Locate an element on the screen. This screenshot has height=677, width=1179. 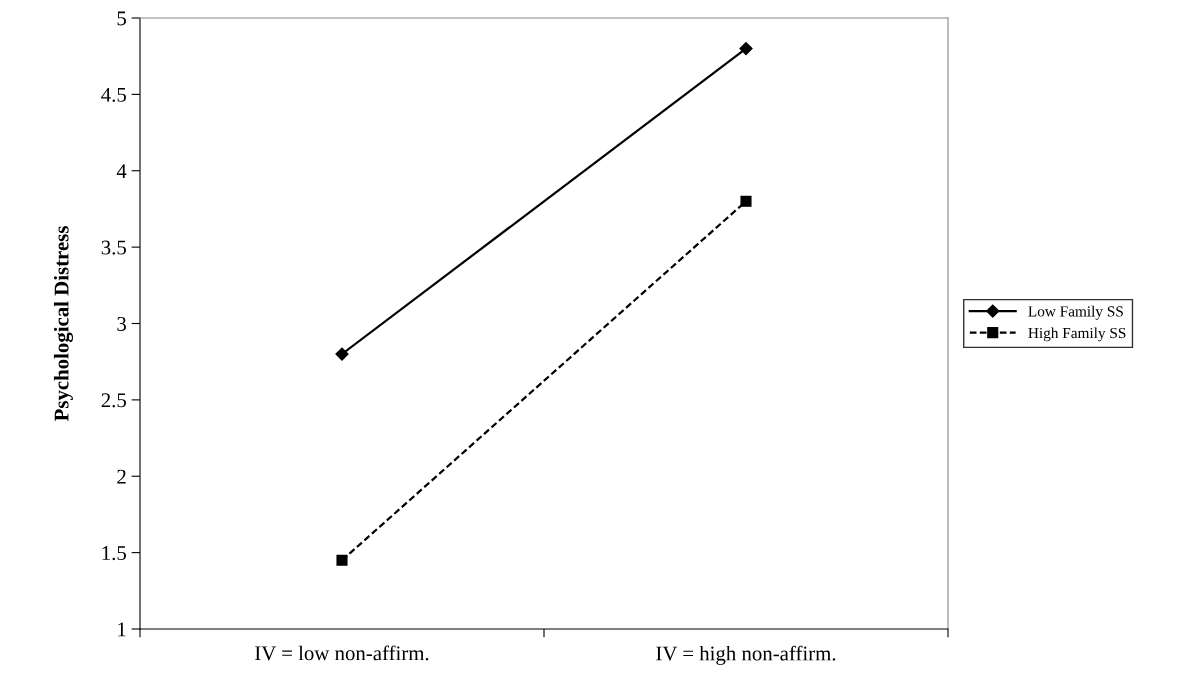
x-tick-label: IV = low non-affirm. is located at coordinates (342, 653).